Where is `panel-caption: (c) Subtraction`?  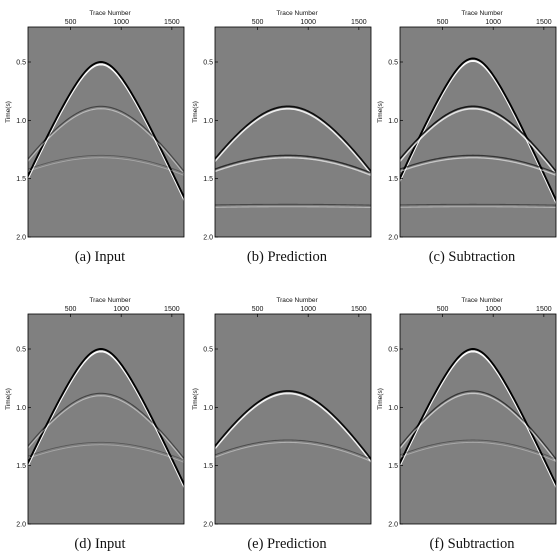
panel-caption: (c) Subtraction is located at coordinates (472, 257).